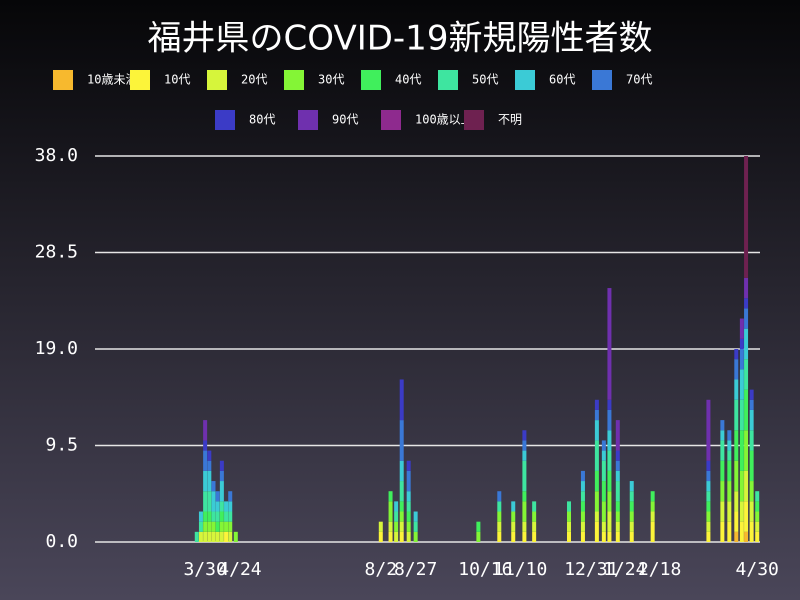  What do you see at coordinates (204, 569) in the screenshot?
I see `x-tick-label: 3/30` at bounding box center [204, 569].